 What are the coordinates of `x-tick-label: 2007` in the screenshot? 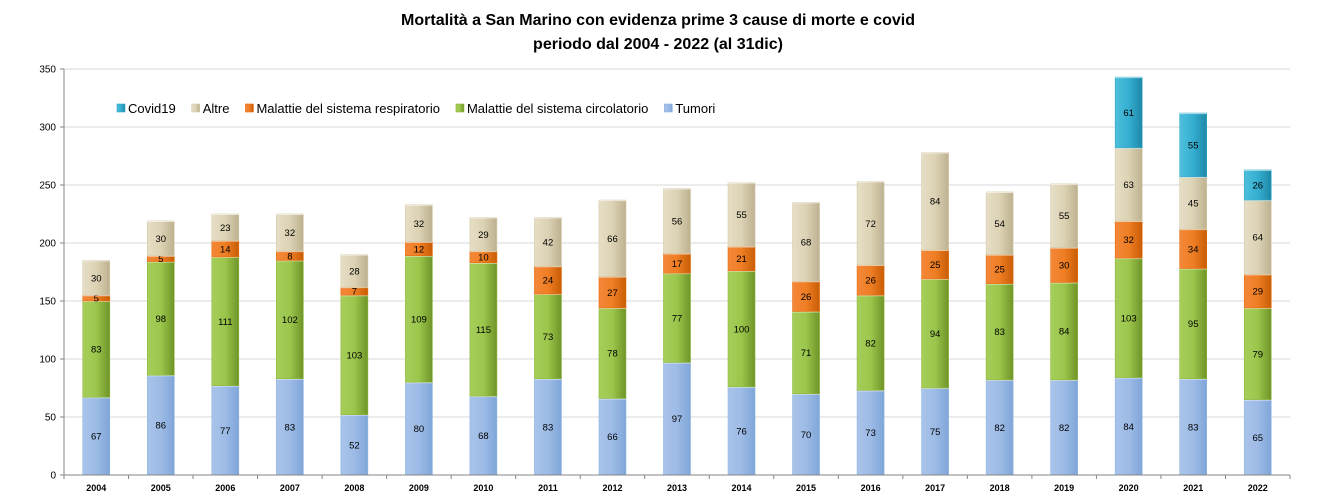 It's located at (290, 488).